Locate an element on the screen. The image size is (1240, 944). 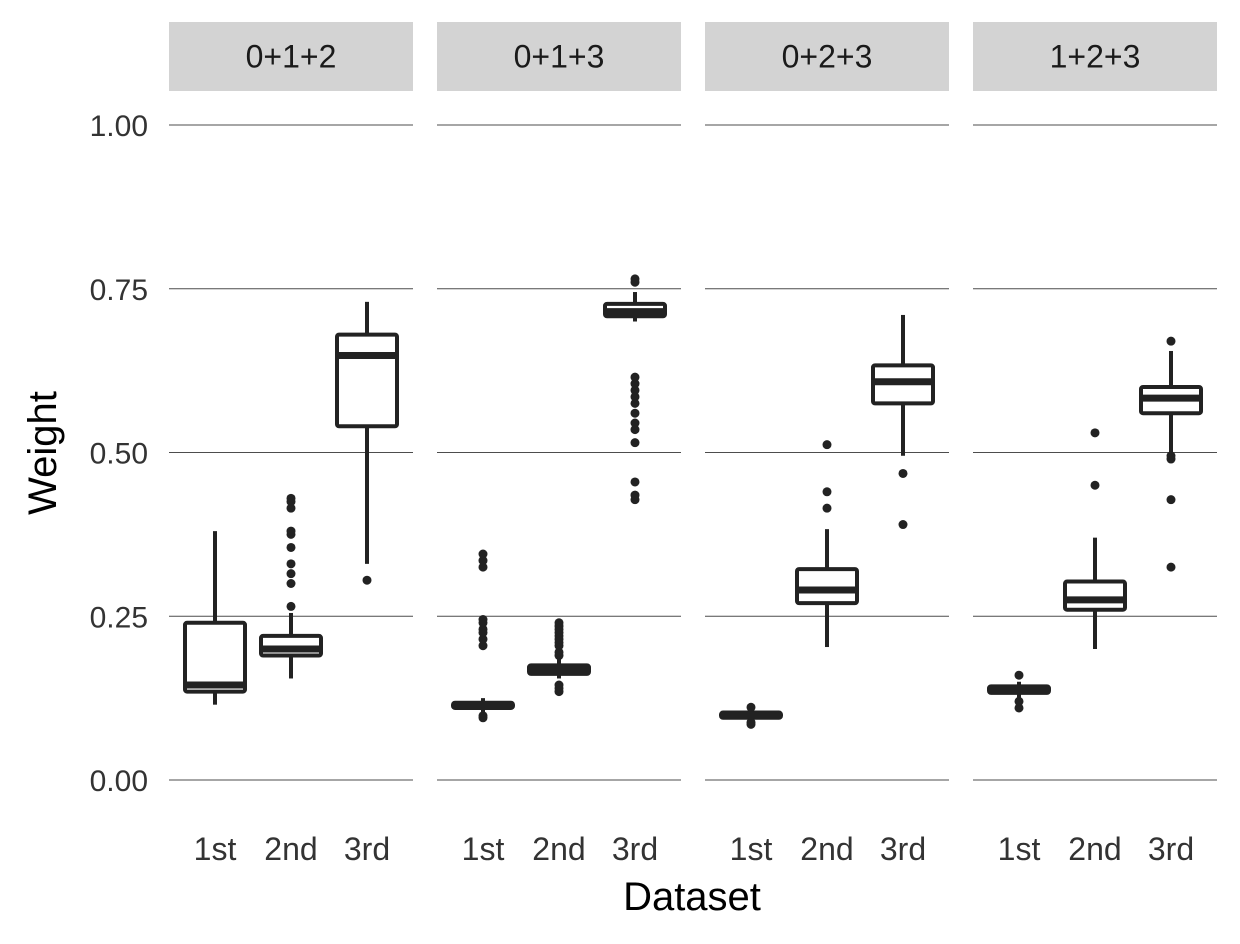
x-axis-title: Dataset is located at coordinates (692, 897).